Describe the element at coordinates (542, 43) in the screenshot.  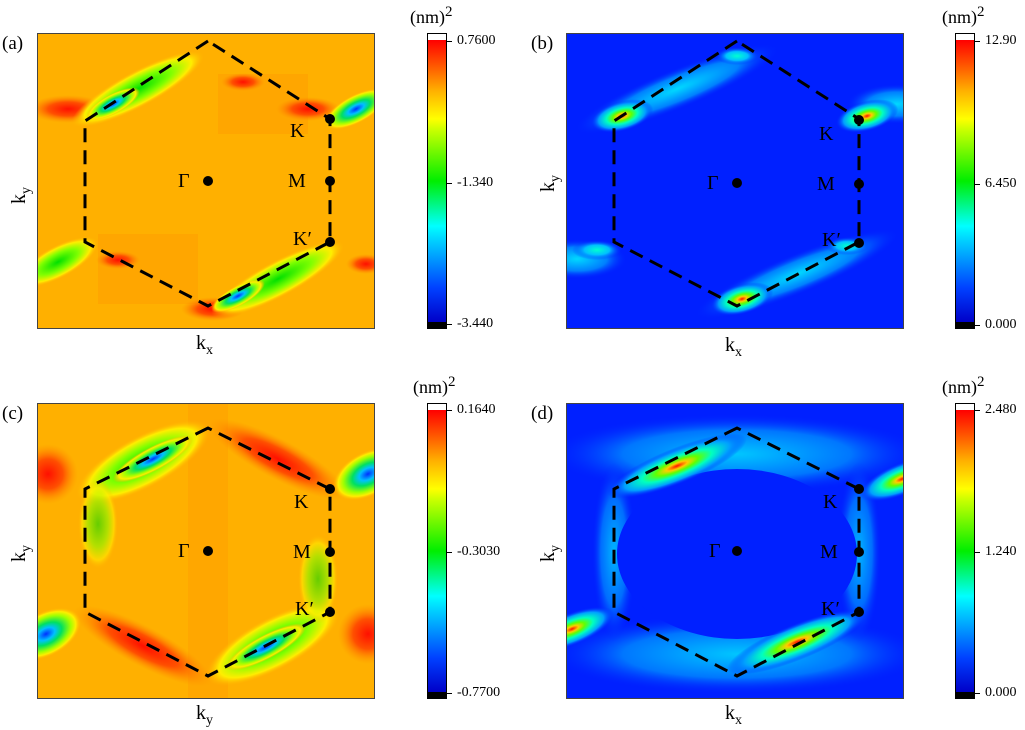
I see `panel-label: (b)` at that location.